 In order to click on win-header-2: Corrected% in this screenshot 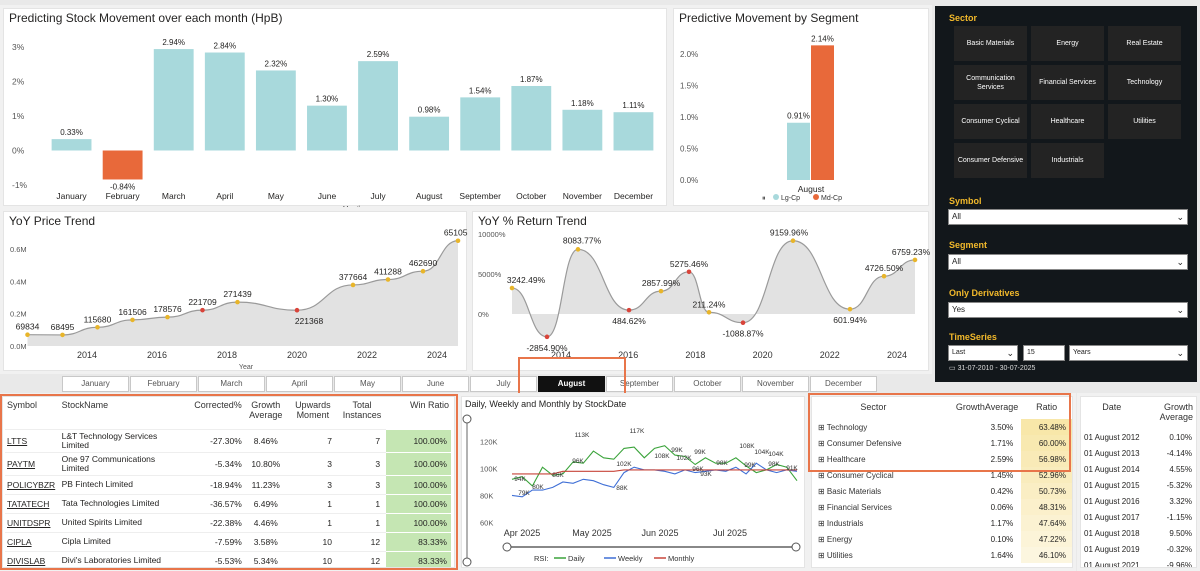, I will do `click(218, 405)`.